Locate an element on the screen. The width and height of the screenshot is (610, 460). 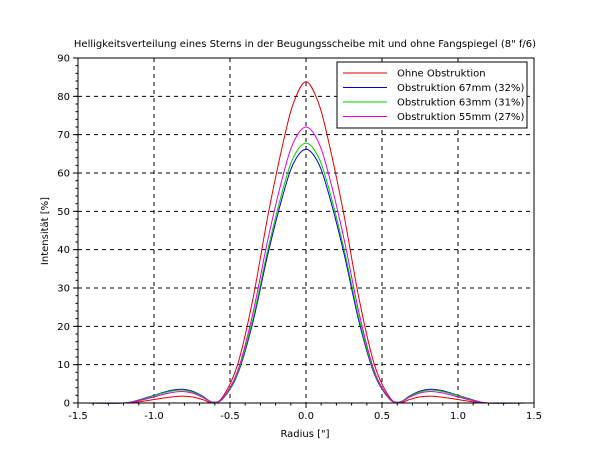
x-tick-label: 0.0 is located at coordinates (306, 416).